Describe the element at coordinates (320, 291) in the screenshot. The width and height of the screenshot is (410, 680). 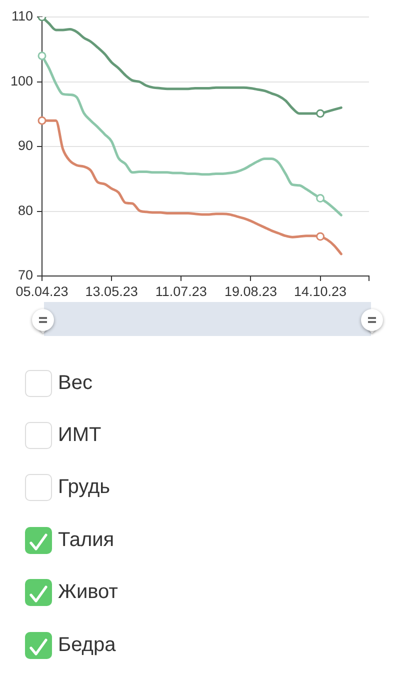
I see `x-tick-label: 14.10.23` at that location.